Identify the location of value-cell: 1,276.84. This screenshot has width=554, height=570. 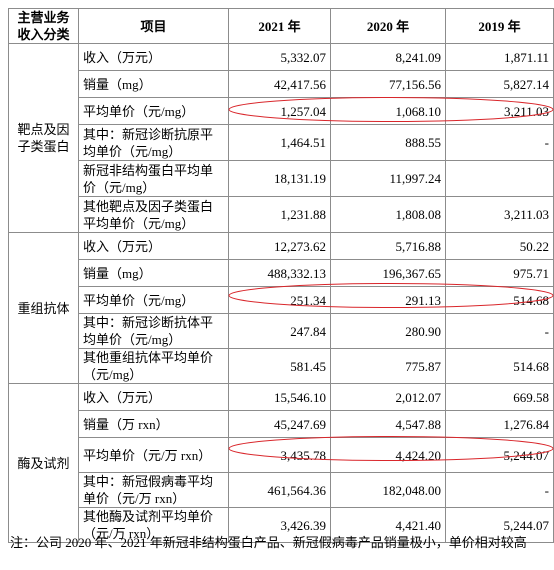
(499, 424).